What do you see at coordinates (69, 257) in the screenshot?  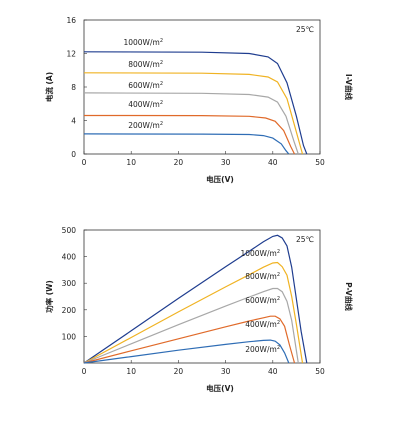 I see `y-tick-label: 400` at bounding box center [69, 257].